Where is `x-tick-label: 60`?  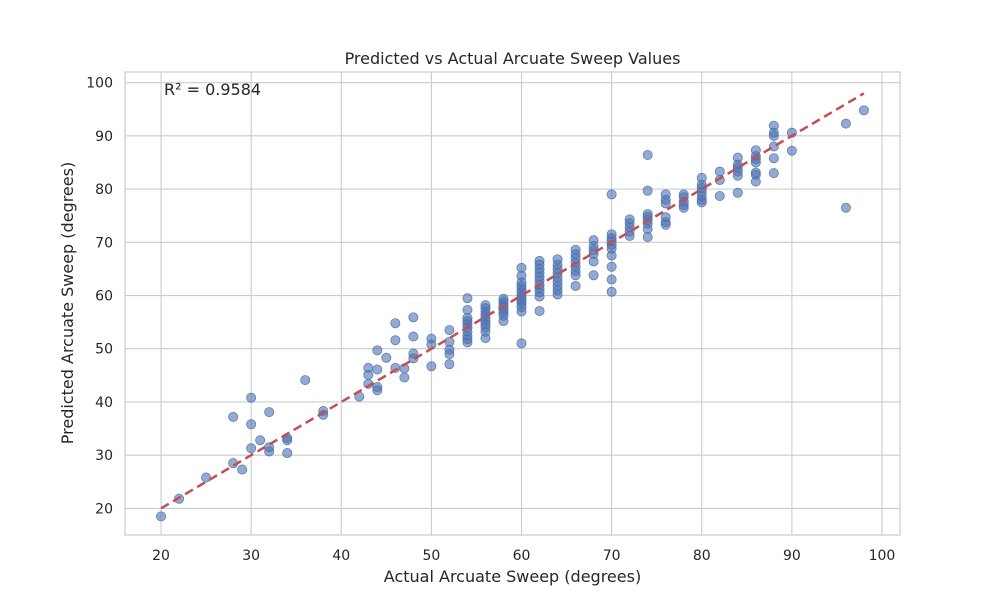 x-tick-label: 60 is located at coordinates (522, 556).